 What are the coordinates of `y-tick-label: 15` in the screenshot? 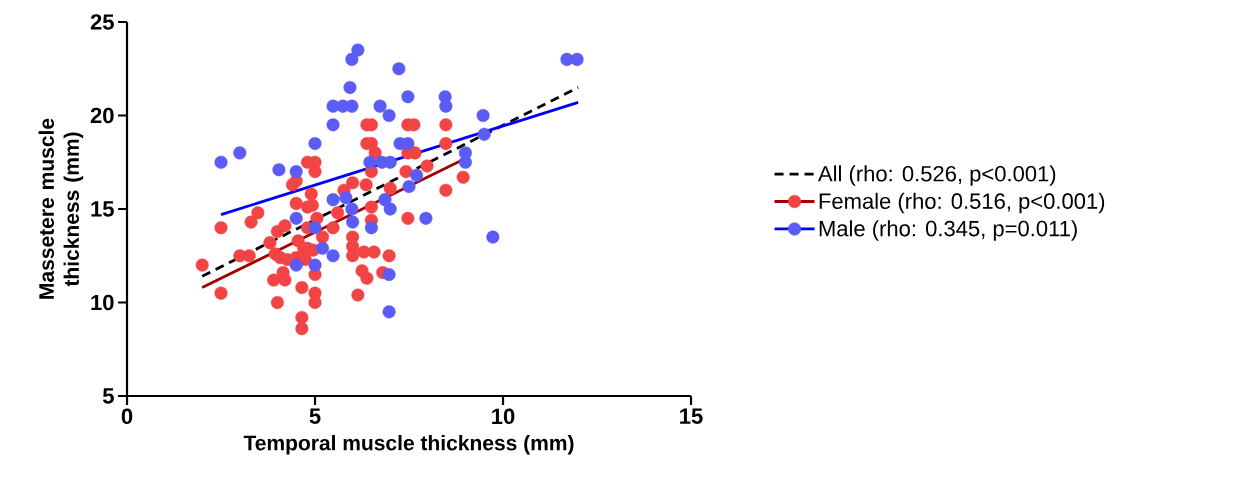 It's located at (102, 209).